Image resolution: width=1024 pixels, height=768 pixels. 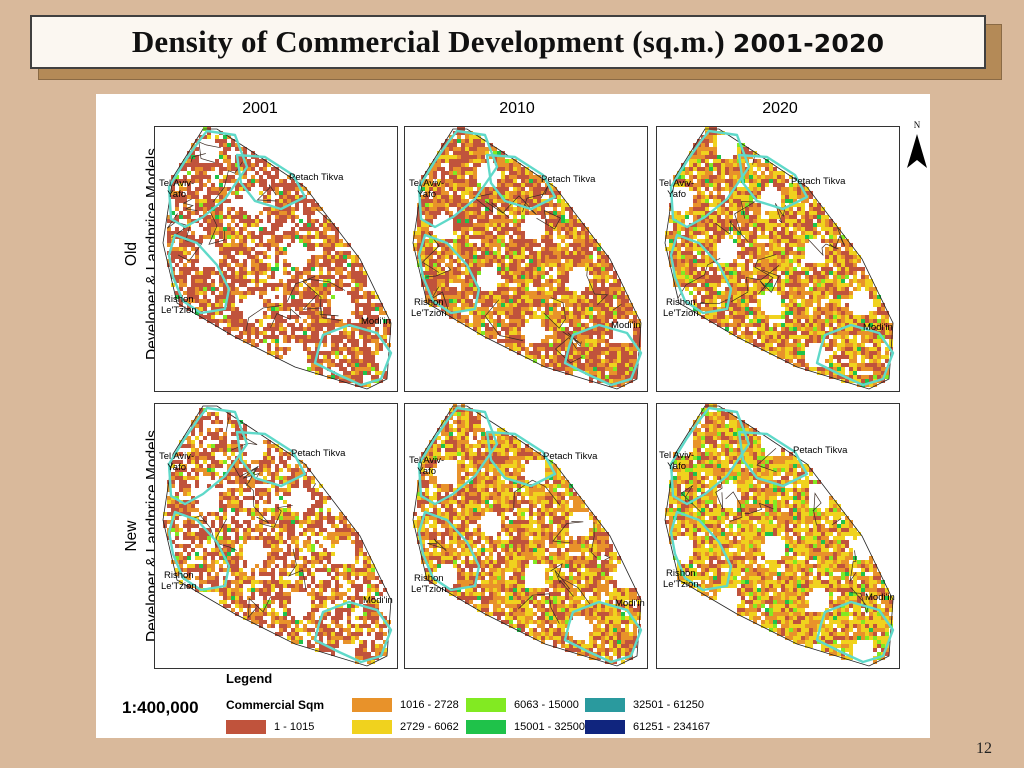 What do you see at coordinates (179, 305) in the screenshot?
I see `label-rishon: Rishon Le'Tzion` at bounding box center [179, 305].